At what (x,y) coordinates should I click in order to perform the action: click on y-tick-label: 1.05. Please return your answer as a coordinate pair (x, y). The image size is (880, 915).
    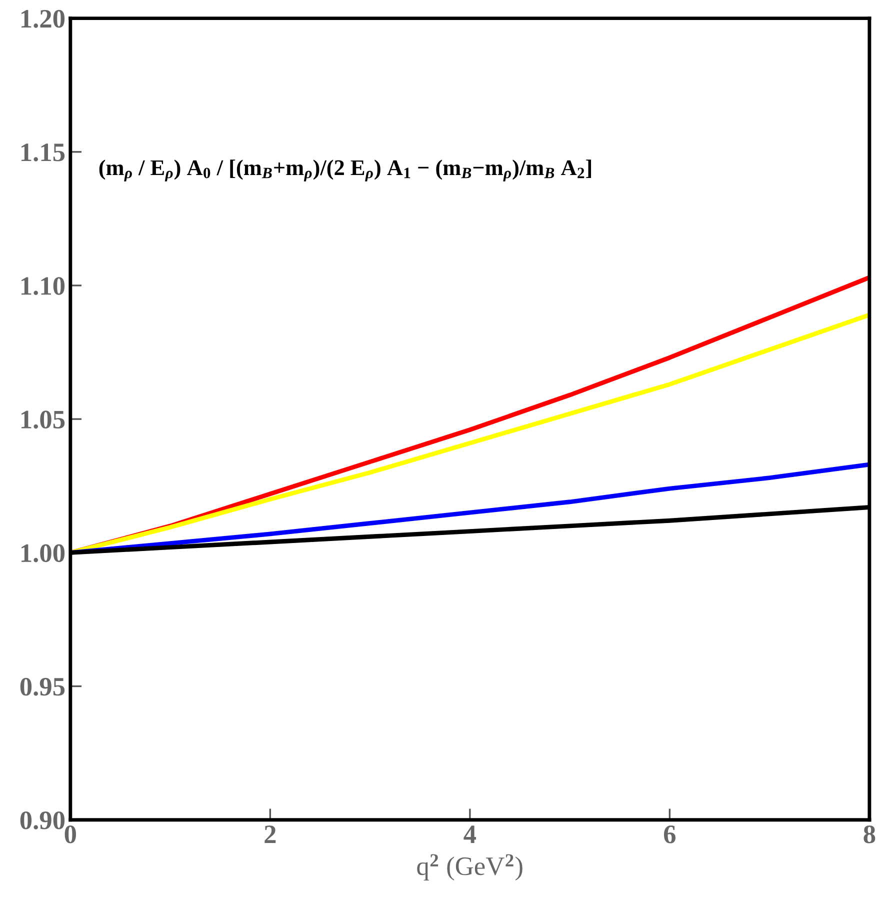
    Looking at the image, I should click on (43, 419).